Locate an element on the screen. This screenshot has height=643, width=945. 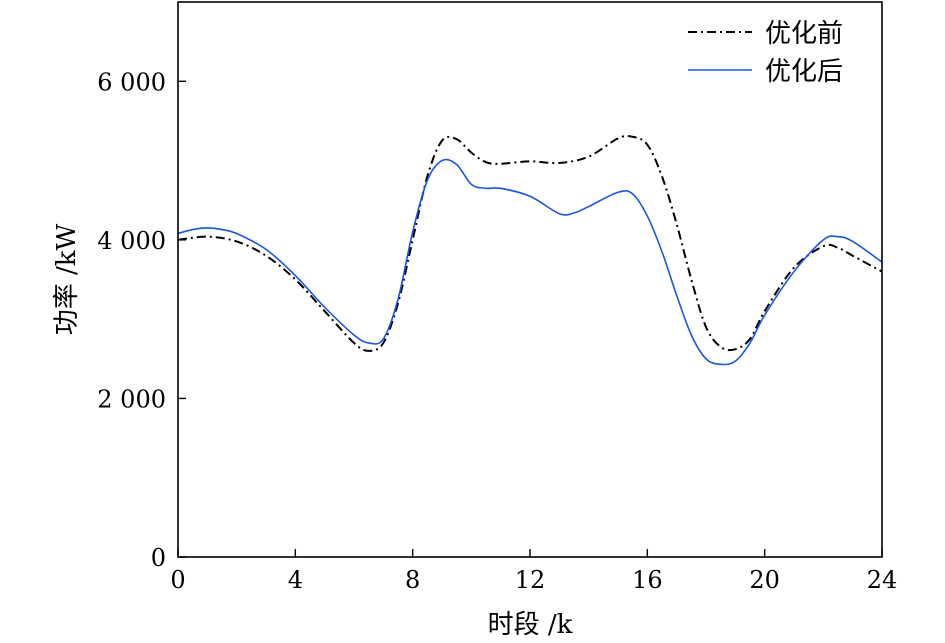
legend-label-before: 优化前 is located at coordinates (804, 34).